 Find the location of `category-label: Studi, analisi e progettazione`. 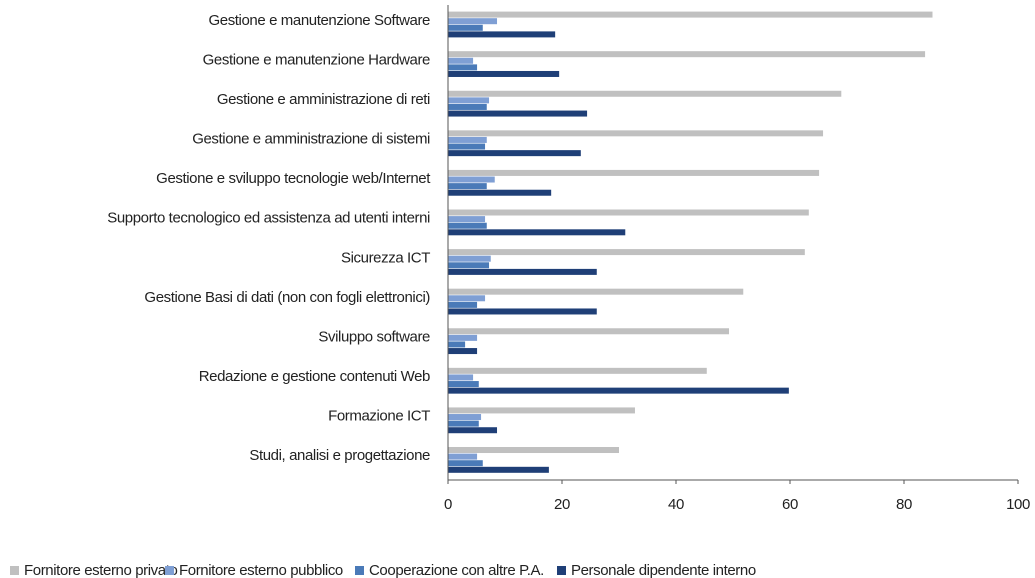

category-label: Studi, analisi e progettazione is located at coordinates (339, 455).